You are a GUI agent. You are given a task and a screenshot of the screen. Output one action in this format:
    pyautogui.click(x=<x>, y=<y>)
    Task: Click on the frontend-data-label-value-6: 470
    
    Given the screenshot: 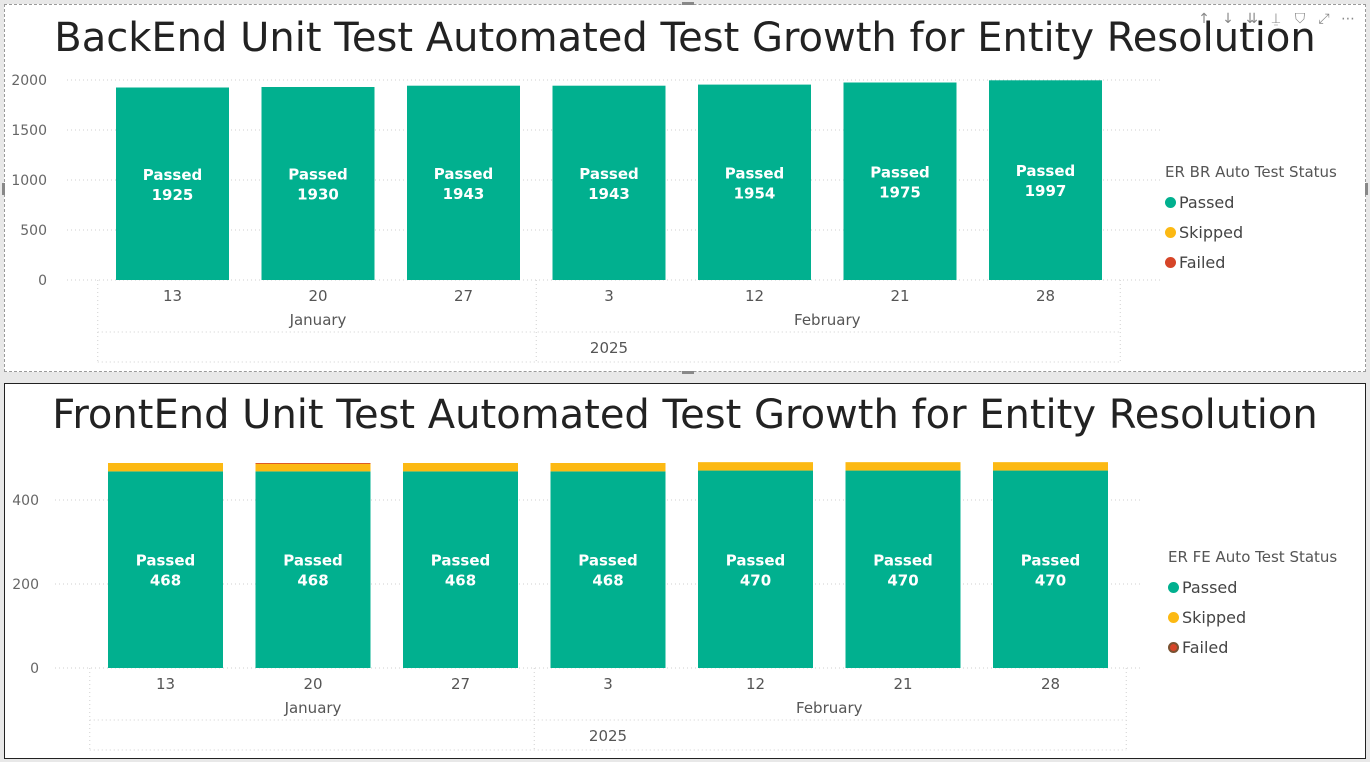 What is the action you would take?
    pyautogui.click(x=1050, y=580)
    